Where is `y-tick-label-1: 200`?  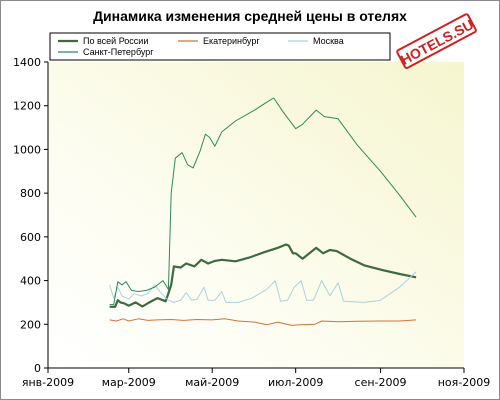
y-tick-label-1: 200 is located at coordinates (30, 324).